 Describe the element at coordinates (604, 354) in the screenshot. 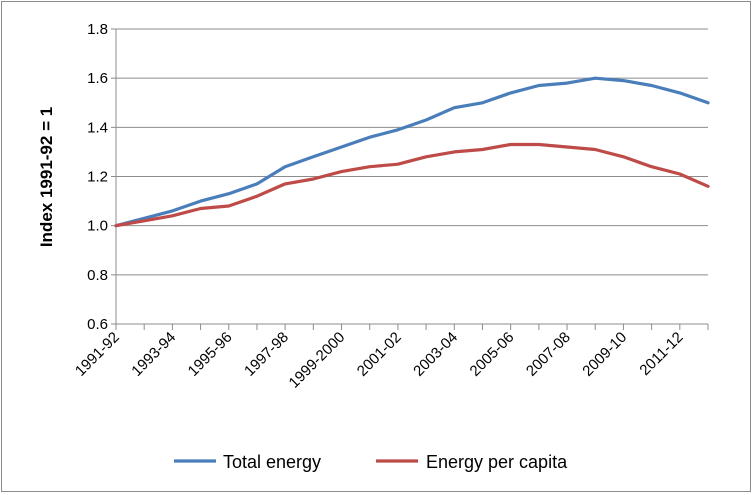

I see `x-tick-label: 2009-10` at that location.